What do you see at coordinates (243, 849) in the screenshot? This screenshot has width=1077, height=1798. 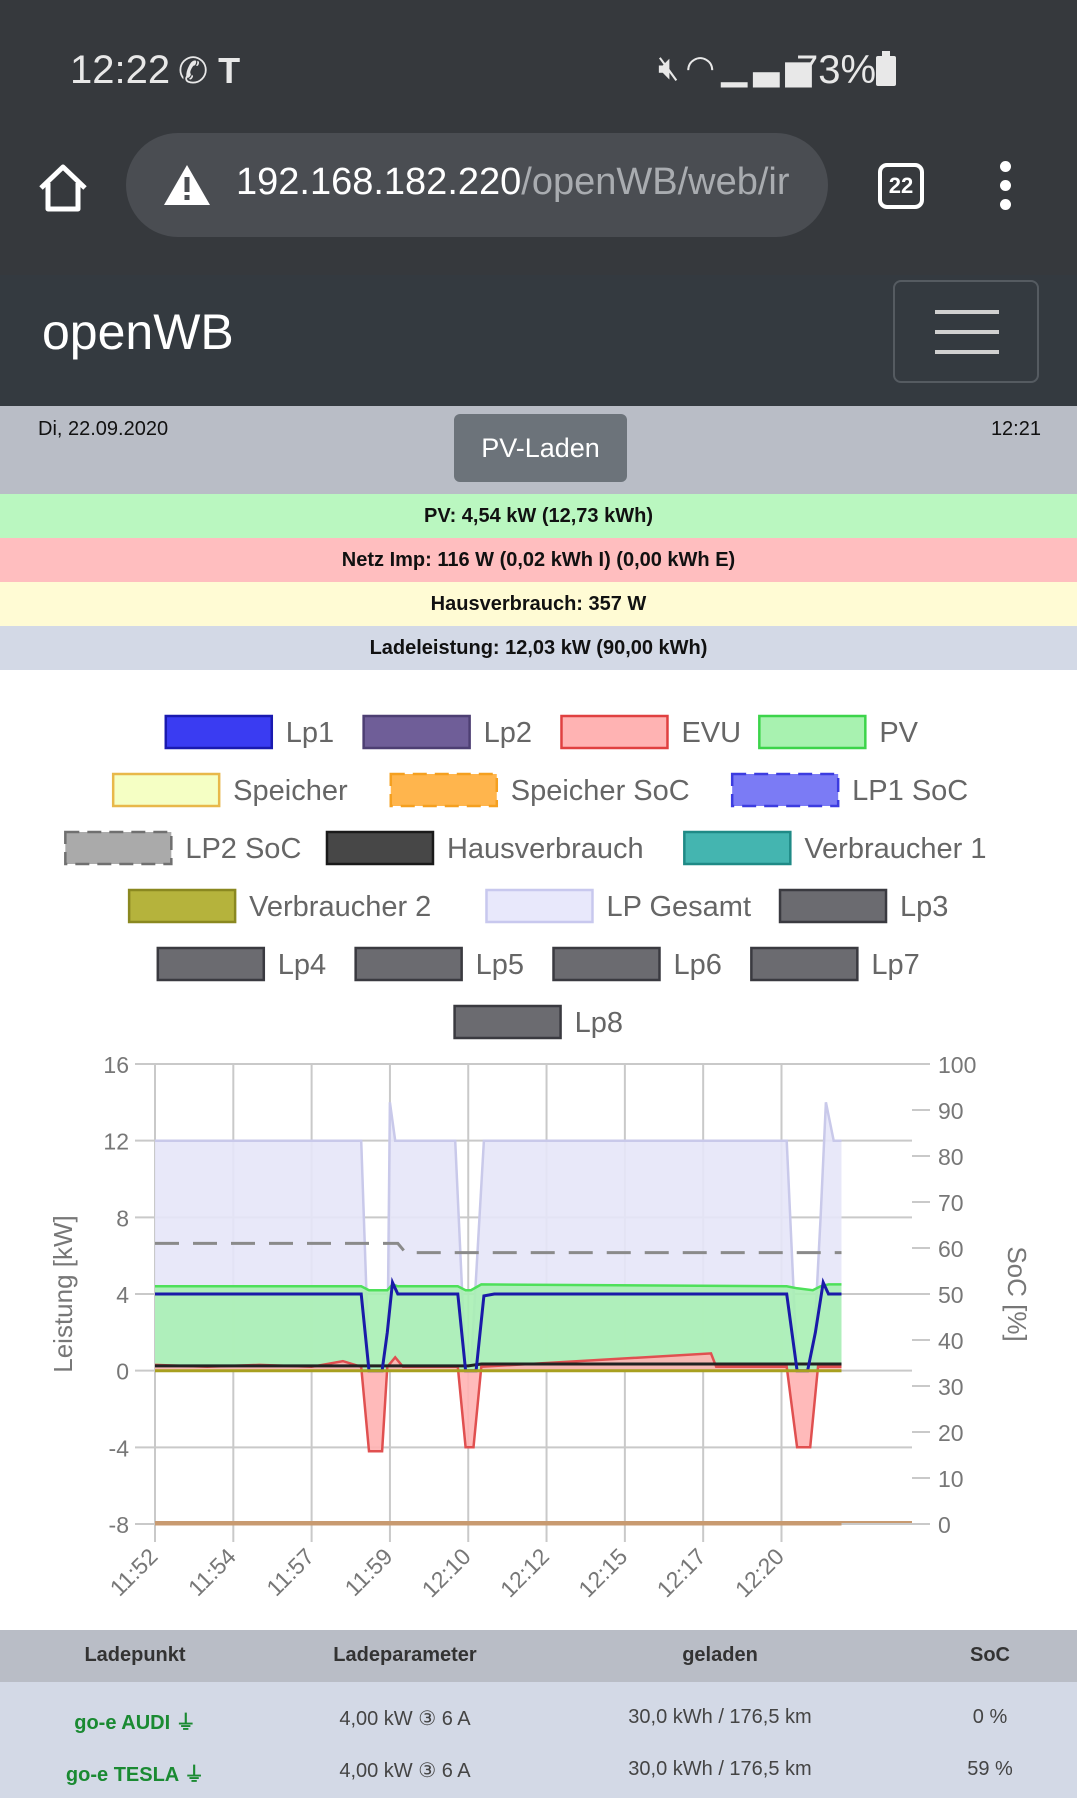 I see `legend-label: LP2 SoC` at bounding box center [243, 849].